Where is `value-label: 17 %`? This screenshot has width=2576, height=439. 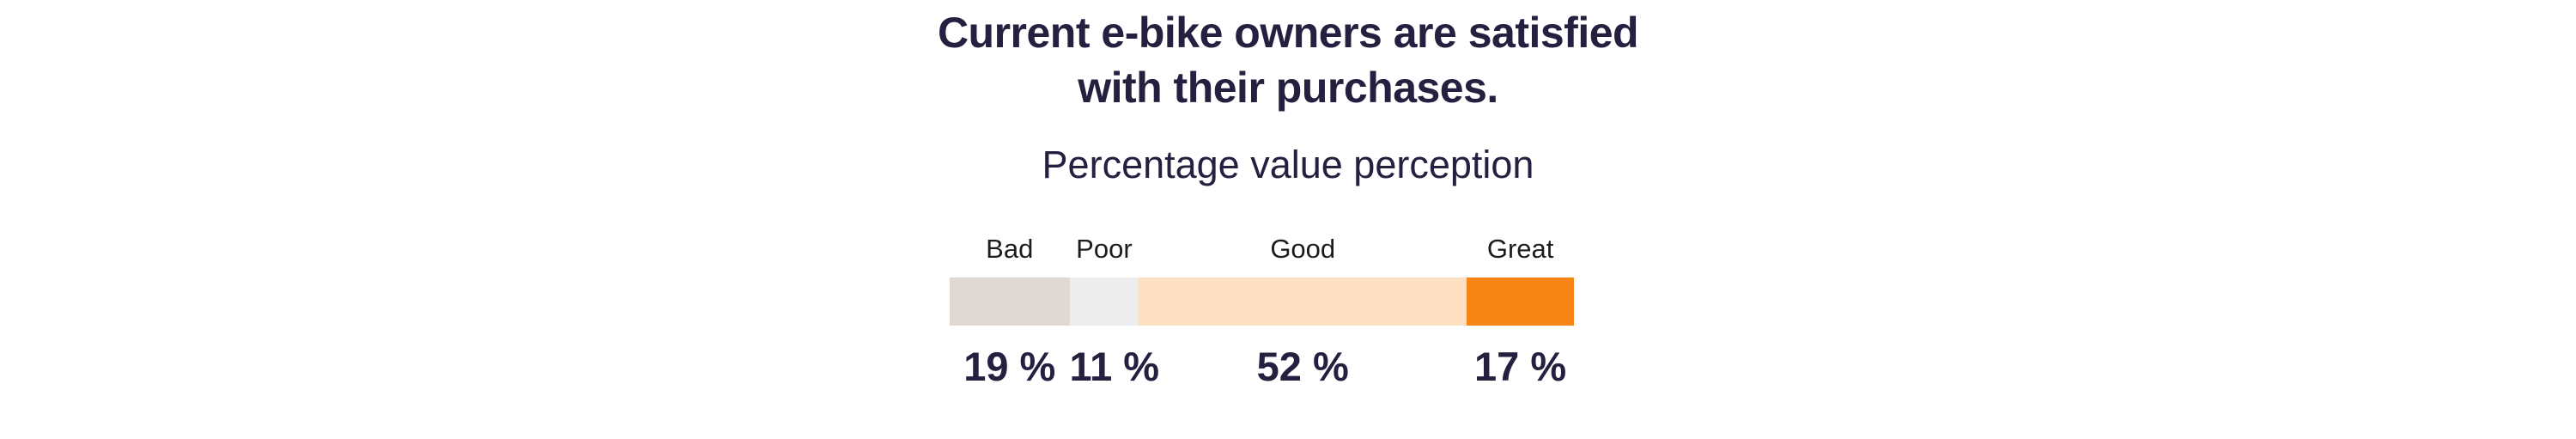 value-label: 17 % is located at coordinates (1521, 366).